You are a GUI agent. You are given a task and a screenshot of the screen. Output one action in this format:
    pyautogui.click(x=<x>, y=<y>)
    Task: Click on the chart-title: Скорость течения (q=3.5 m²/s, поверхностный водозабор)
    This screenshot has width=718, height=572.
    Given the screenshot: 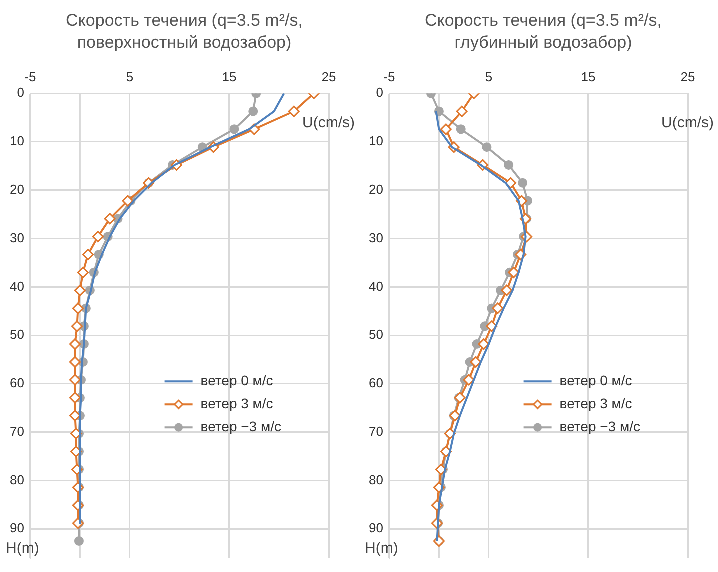 What is the action you would take?
    pyautogui.click(x=184, y=32)
    